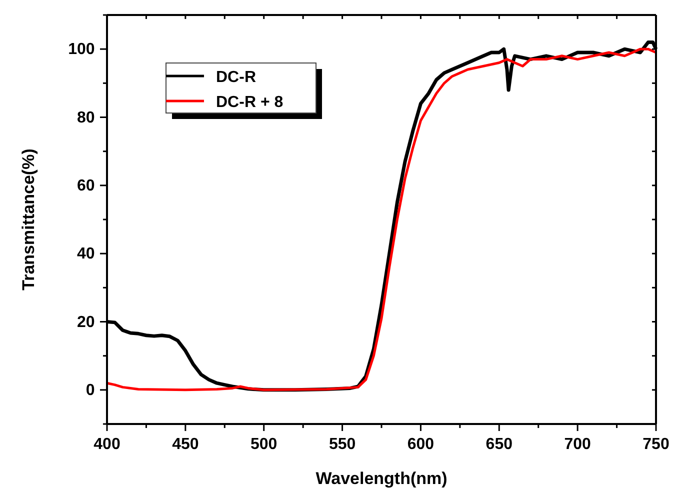 The width and height of the screenshot is (673, 489). What do you see at coordinates (342, 444) in the screenshot?
I see `x-tick-label: 550` at bounding box center [342, 444].